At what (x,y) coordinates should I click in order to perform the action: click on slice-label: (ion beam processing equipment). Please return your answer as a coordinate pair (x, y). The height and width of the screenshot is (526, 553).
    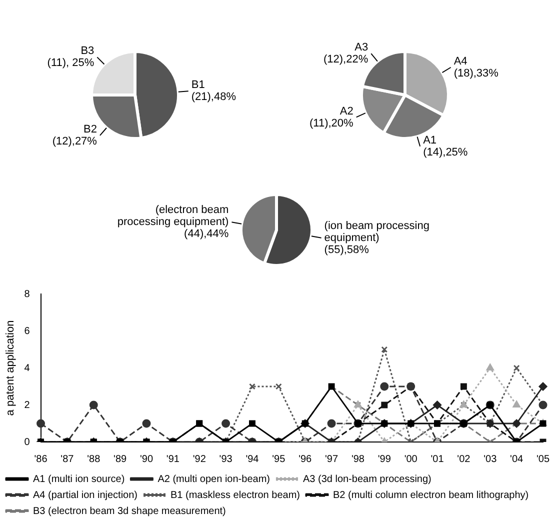
    Looking at the image, I should click on (377, 232).